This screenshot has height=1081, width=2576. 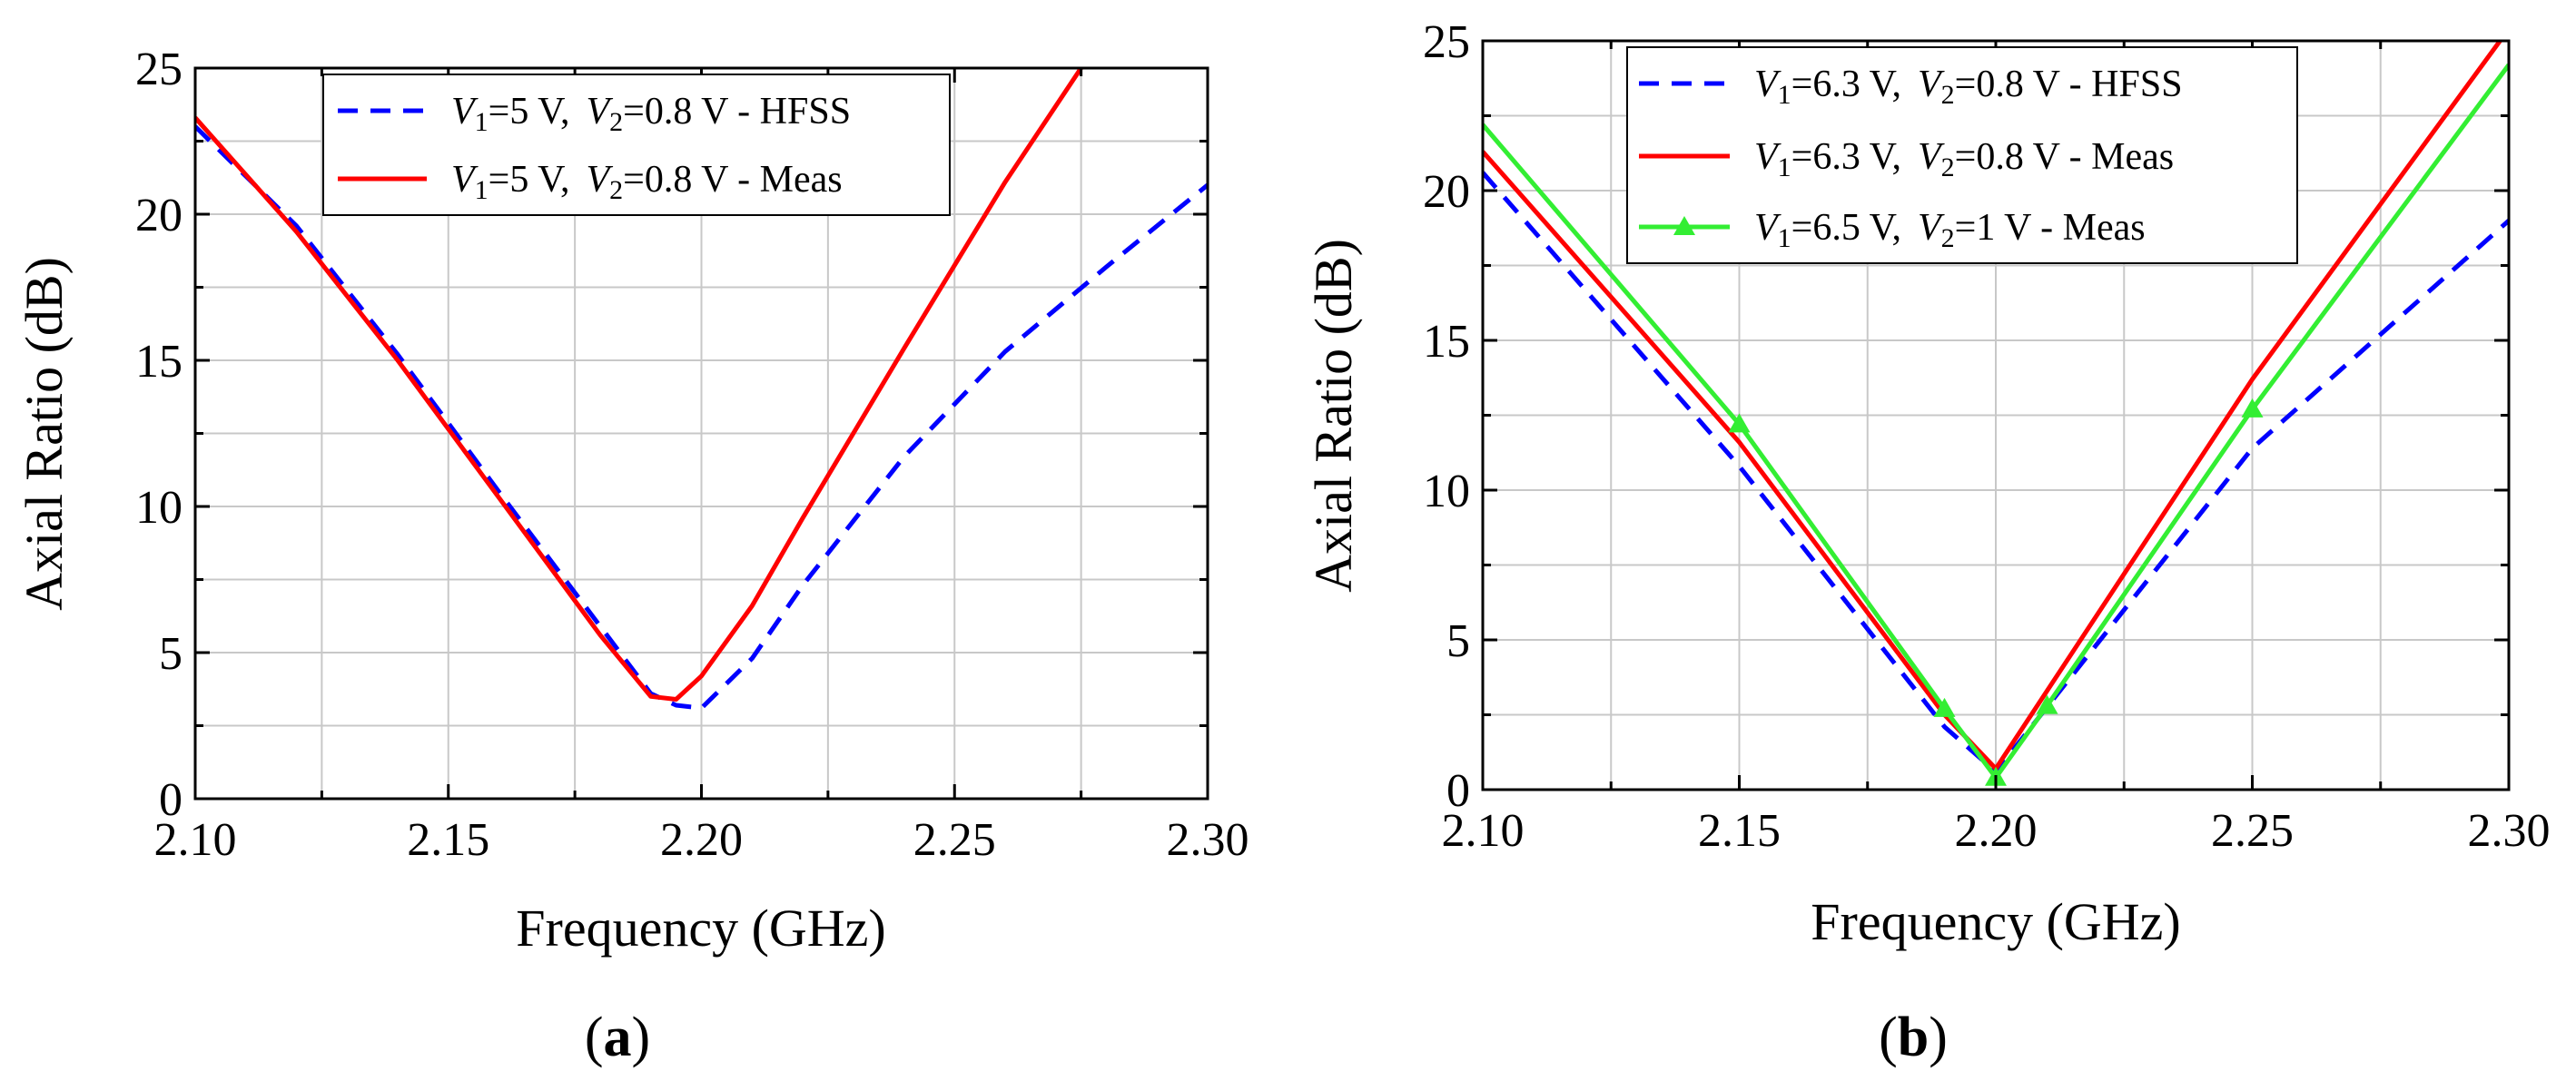 What do you see at coordinates (700, 928) in the screenshot?
I see `x-axis-title-a: Frequency (GHz)` at bounding box center [700, 928].